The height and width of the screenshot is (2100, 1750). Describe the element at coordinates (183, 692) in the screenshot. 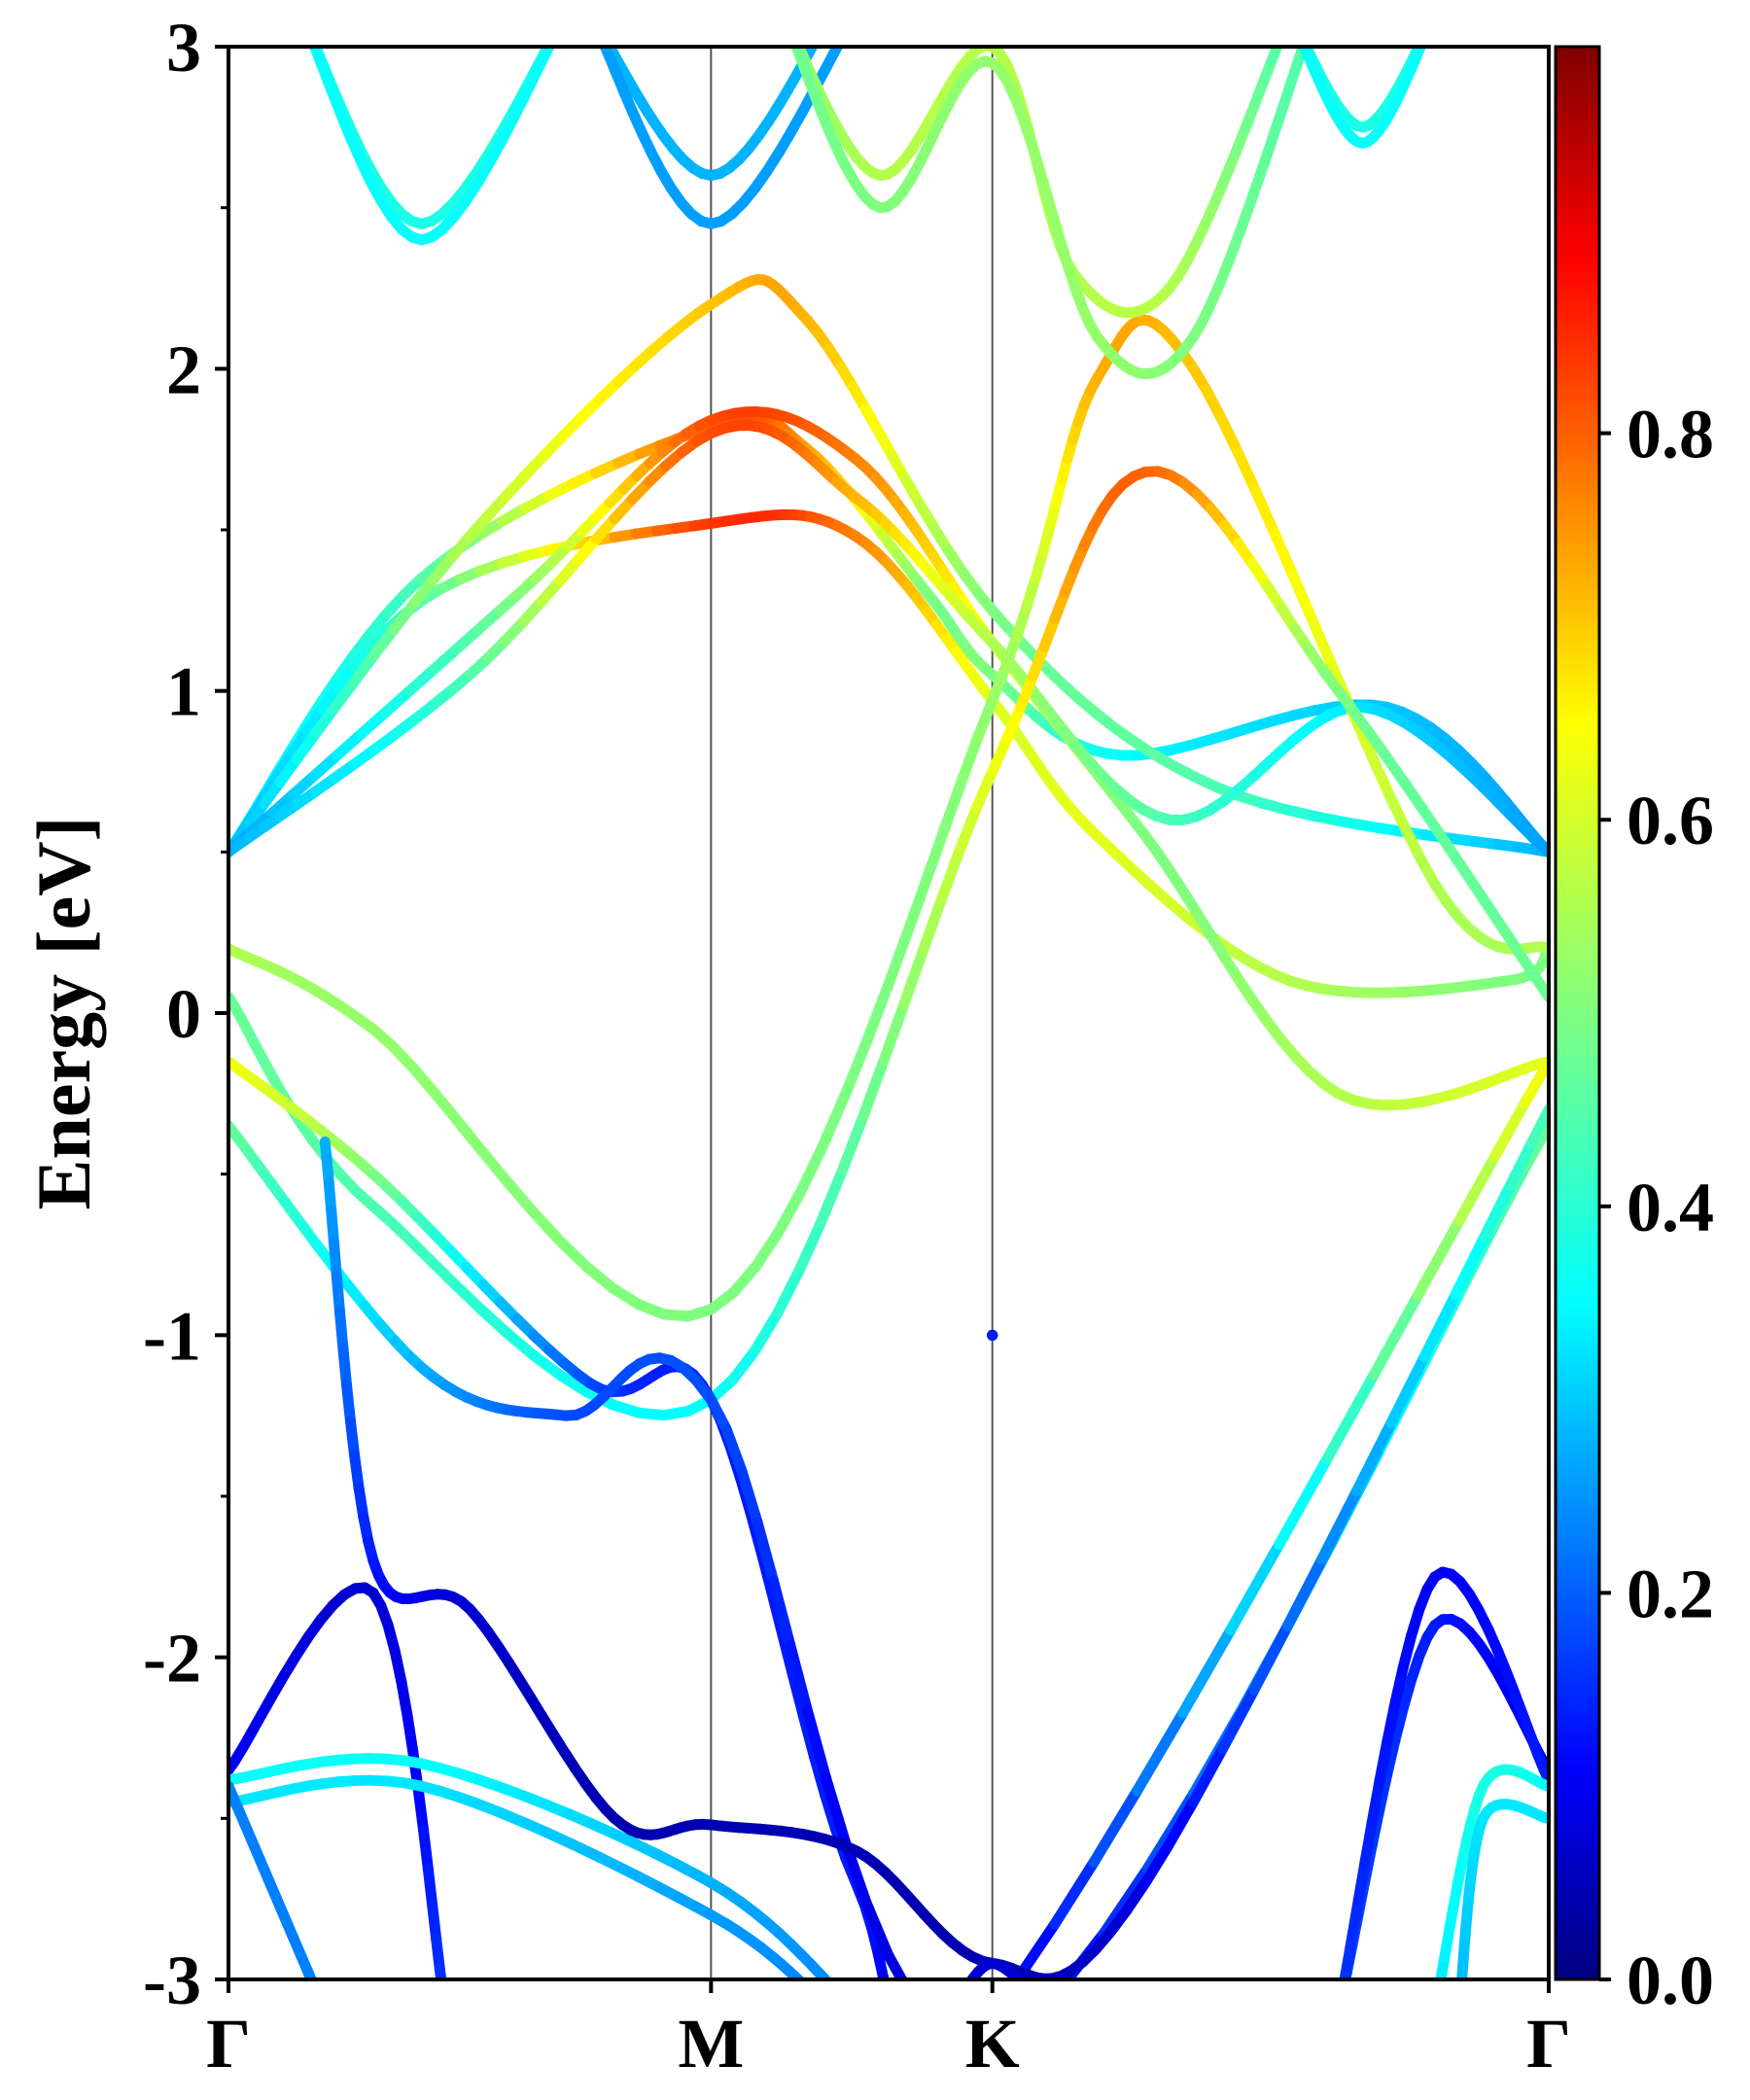

I see `y-tick-label: 1` at that location.